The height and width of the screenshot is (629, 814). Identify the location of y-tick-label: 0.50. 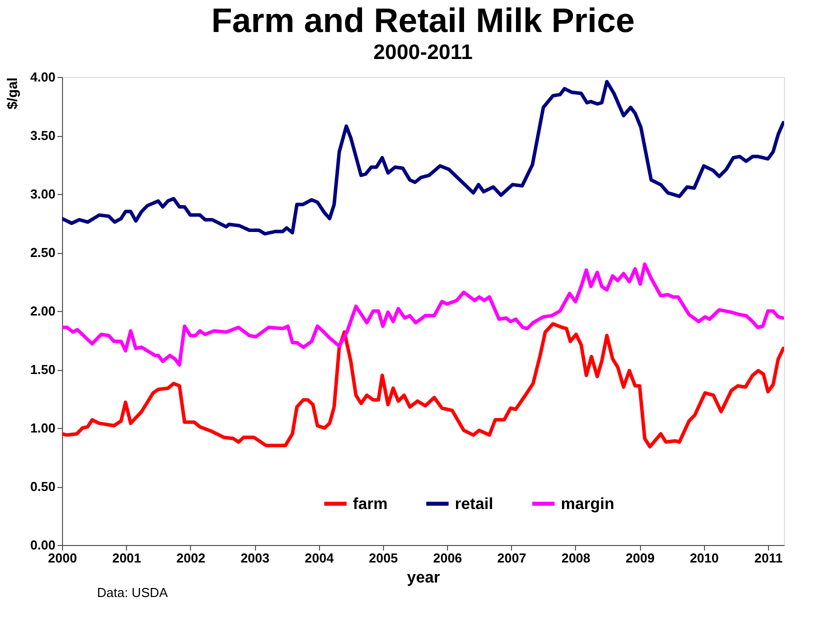
(43, 486).